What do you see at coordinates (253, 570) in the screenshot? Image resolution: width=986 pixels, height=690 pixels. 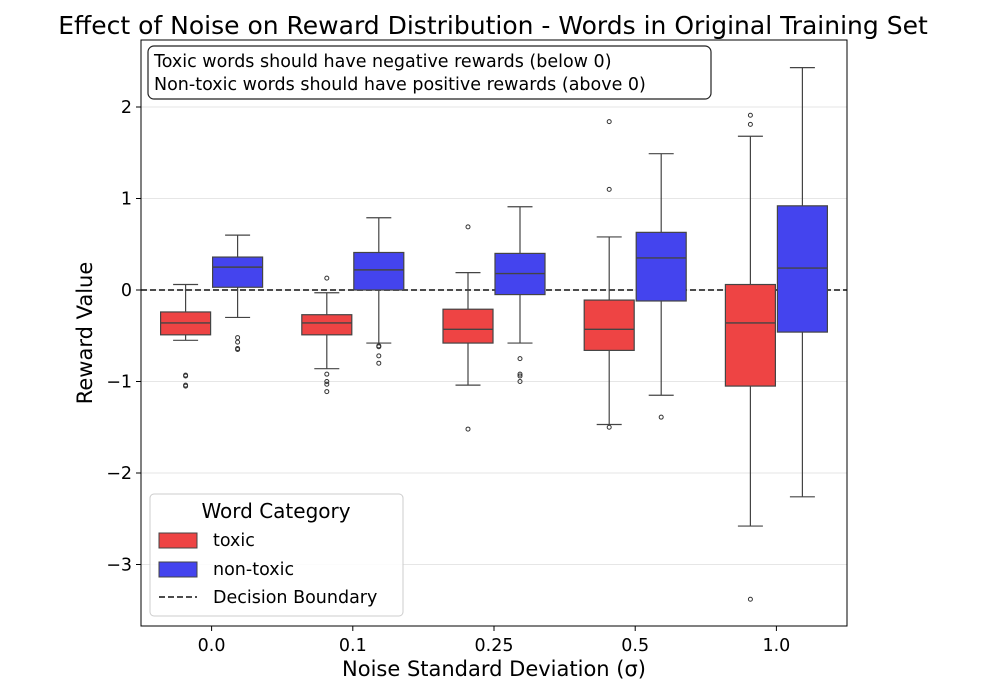 I see `legend-label-non-toxic: non-toxic` at bounding box center [253, 570].